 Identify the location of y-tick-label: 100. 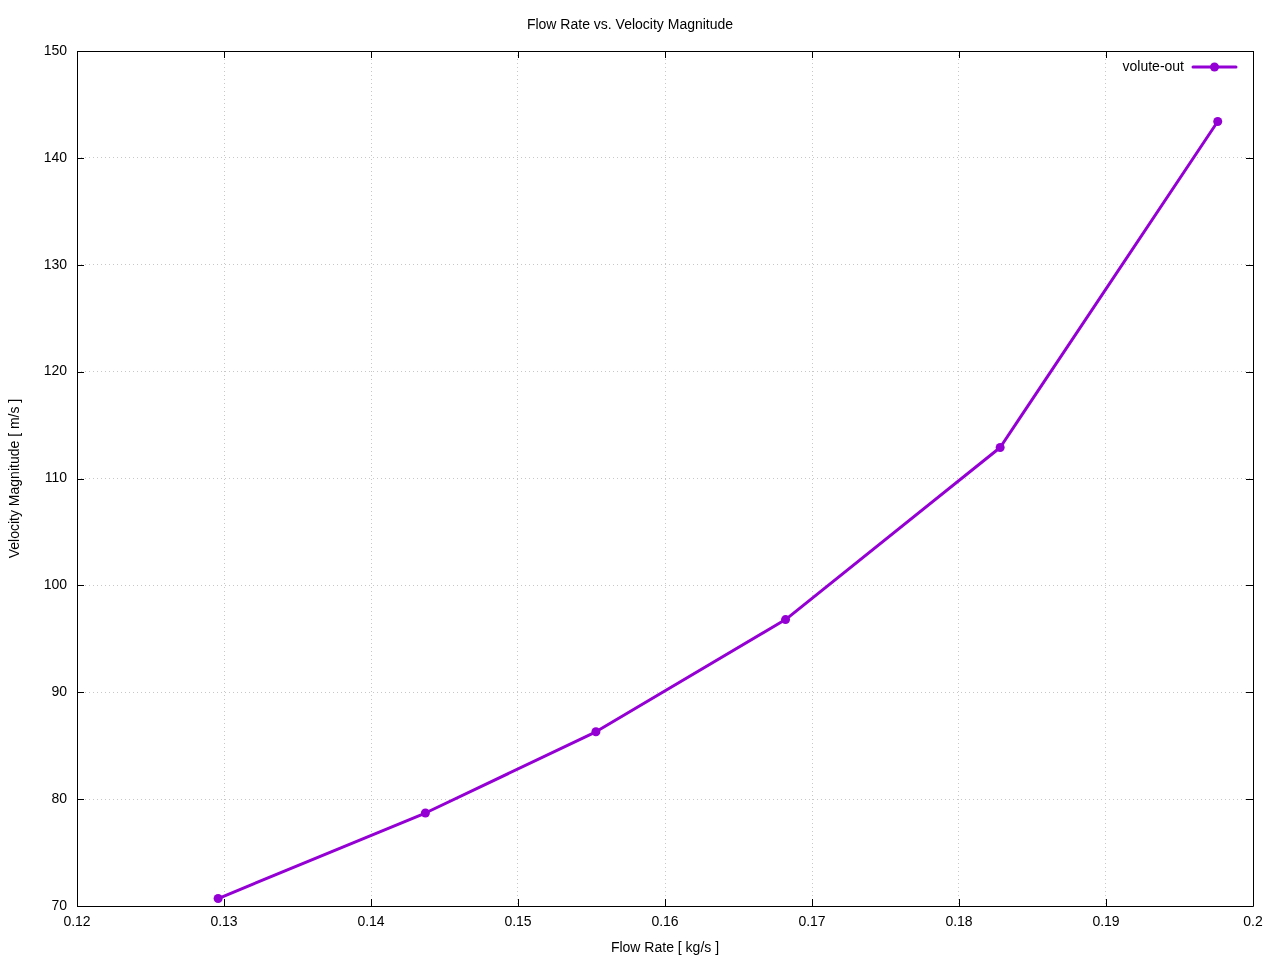
(55, 584).